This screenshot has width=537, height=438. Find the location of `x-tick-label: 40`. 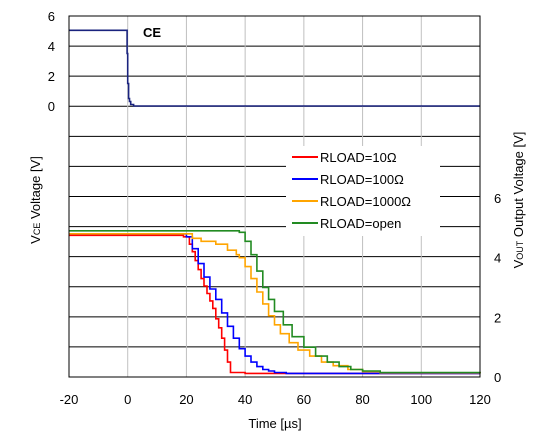

x-tick-label: 40 is located at coordinates (245, 399).